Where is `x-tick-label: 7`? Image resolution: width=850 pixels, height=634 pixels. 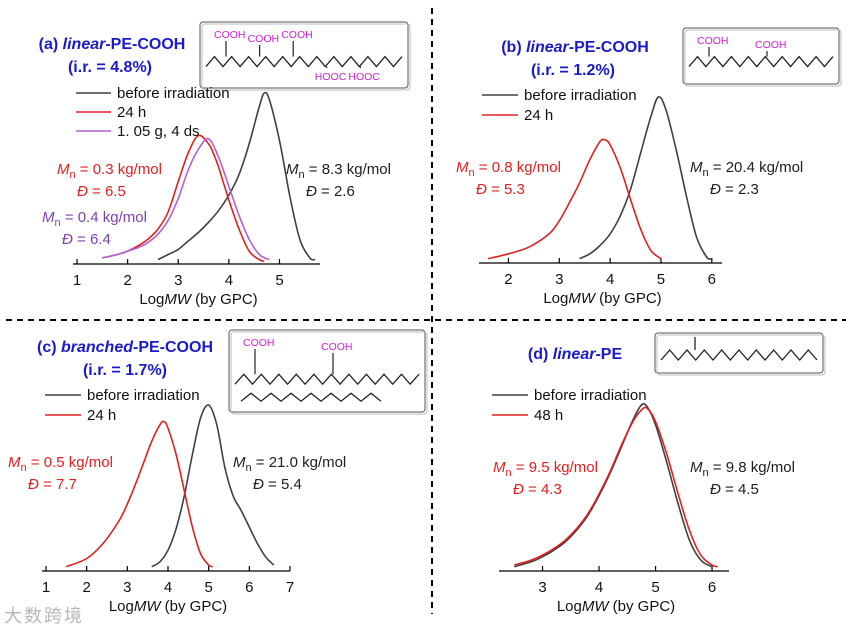
x-tick-label: 7 is located at coordinates (290, 587).